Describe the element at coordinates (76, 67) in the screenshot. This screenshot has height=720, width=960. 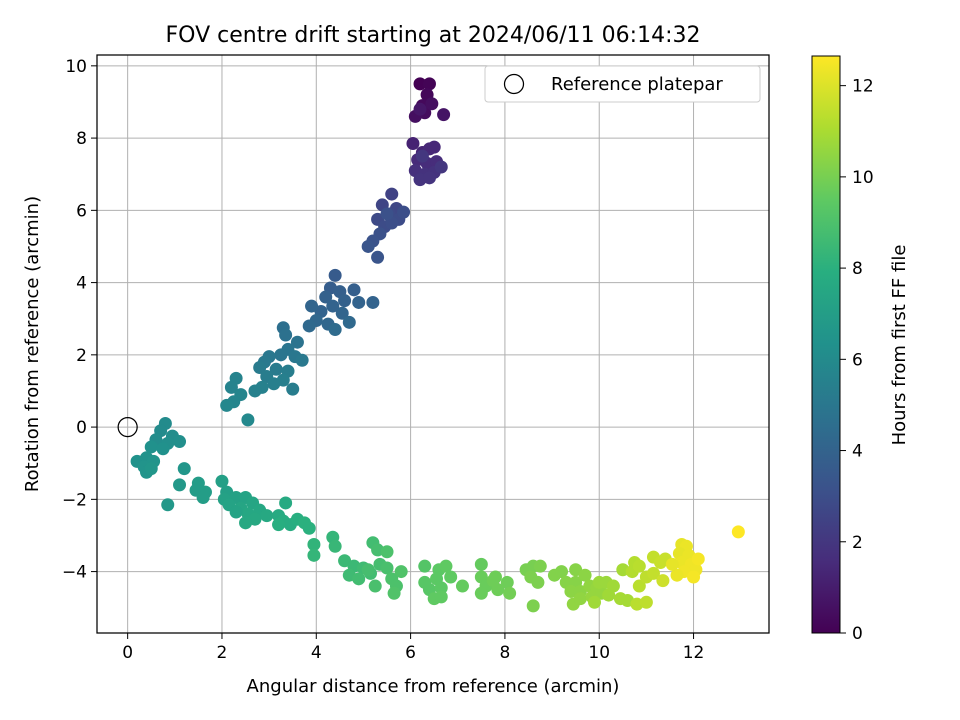
I see `y-tick-label: 10` at that location.